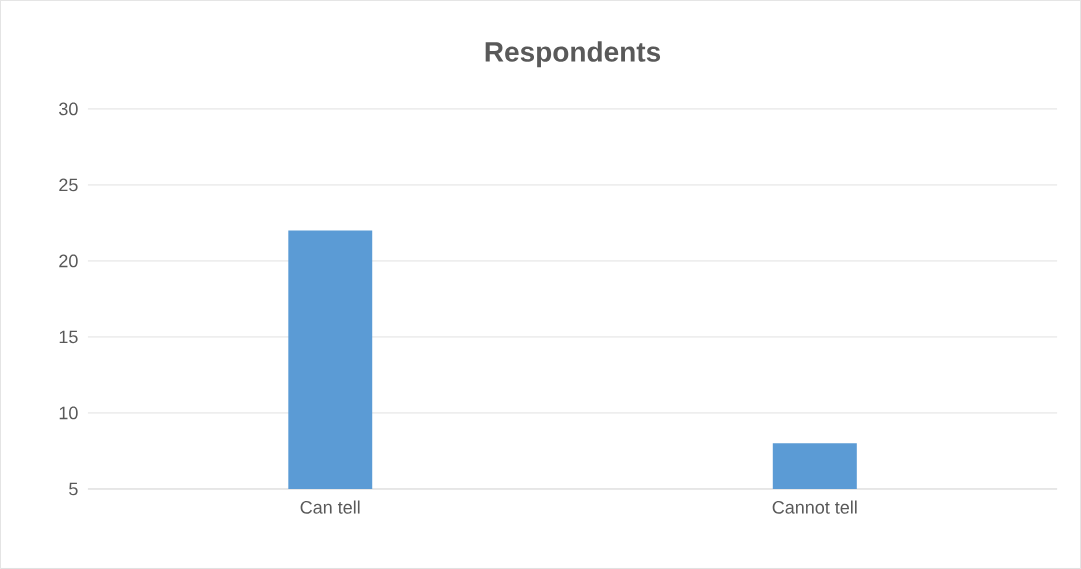  What do you see at coordinates (814, 507) in the screenshot?
I see `x-tick-label: Cannot tell` at bounding box center [814, 507].